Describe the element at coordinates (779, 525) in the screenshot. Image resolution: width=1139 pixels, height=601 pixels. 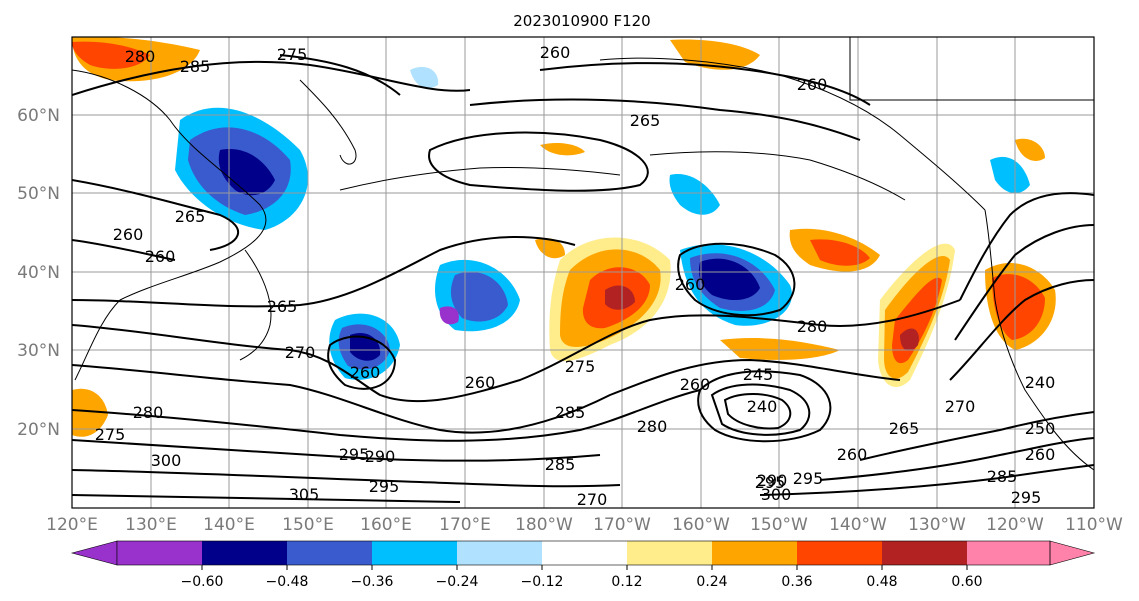
I see `lon-label: 150°W` at that location.